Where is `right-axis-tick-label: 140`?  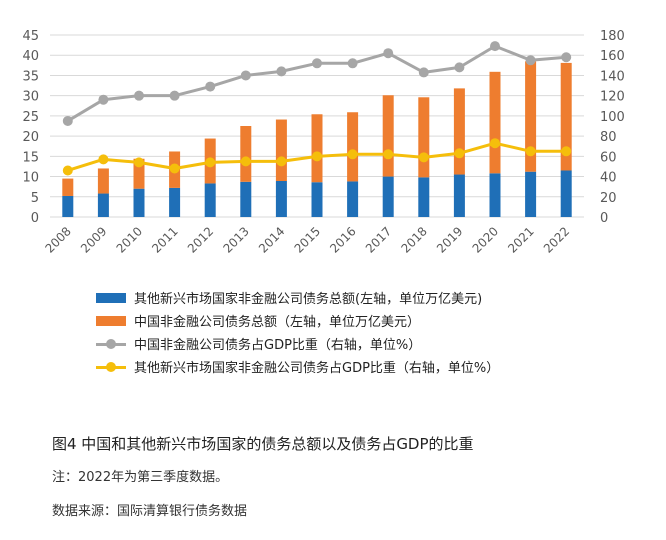 right-axis-tick-label: 140 is located at coordinates (612, 76).